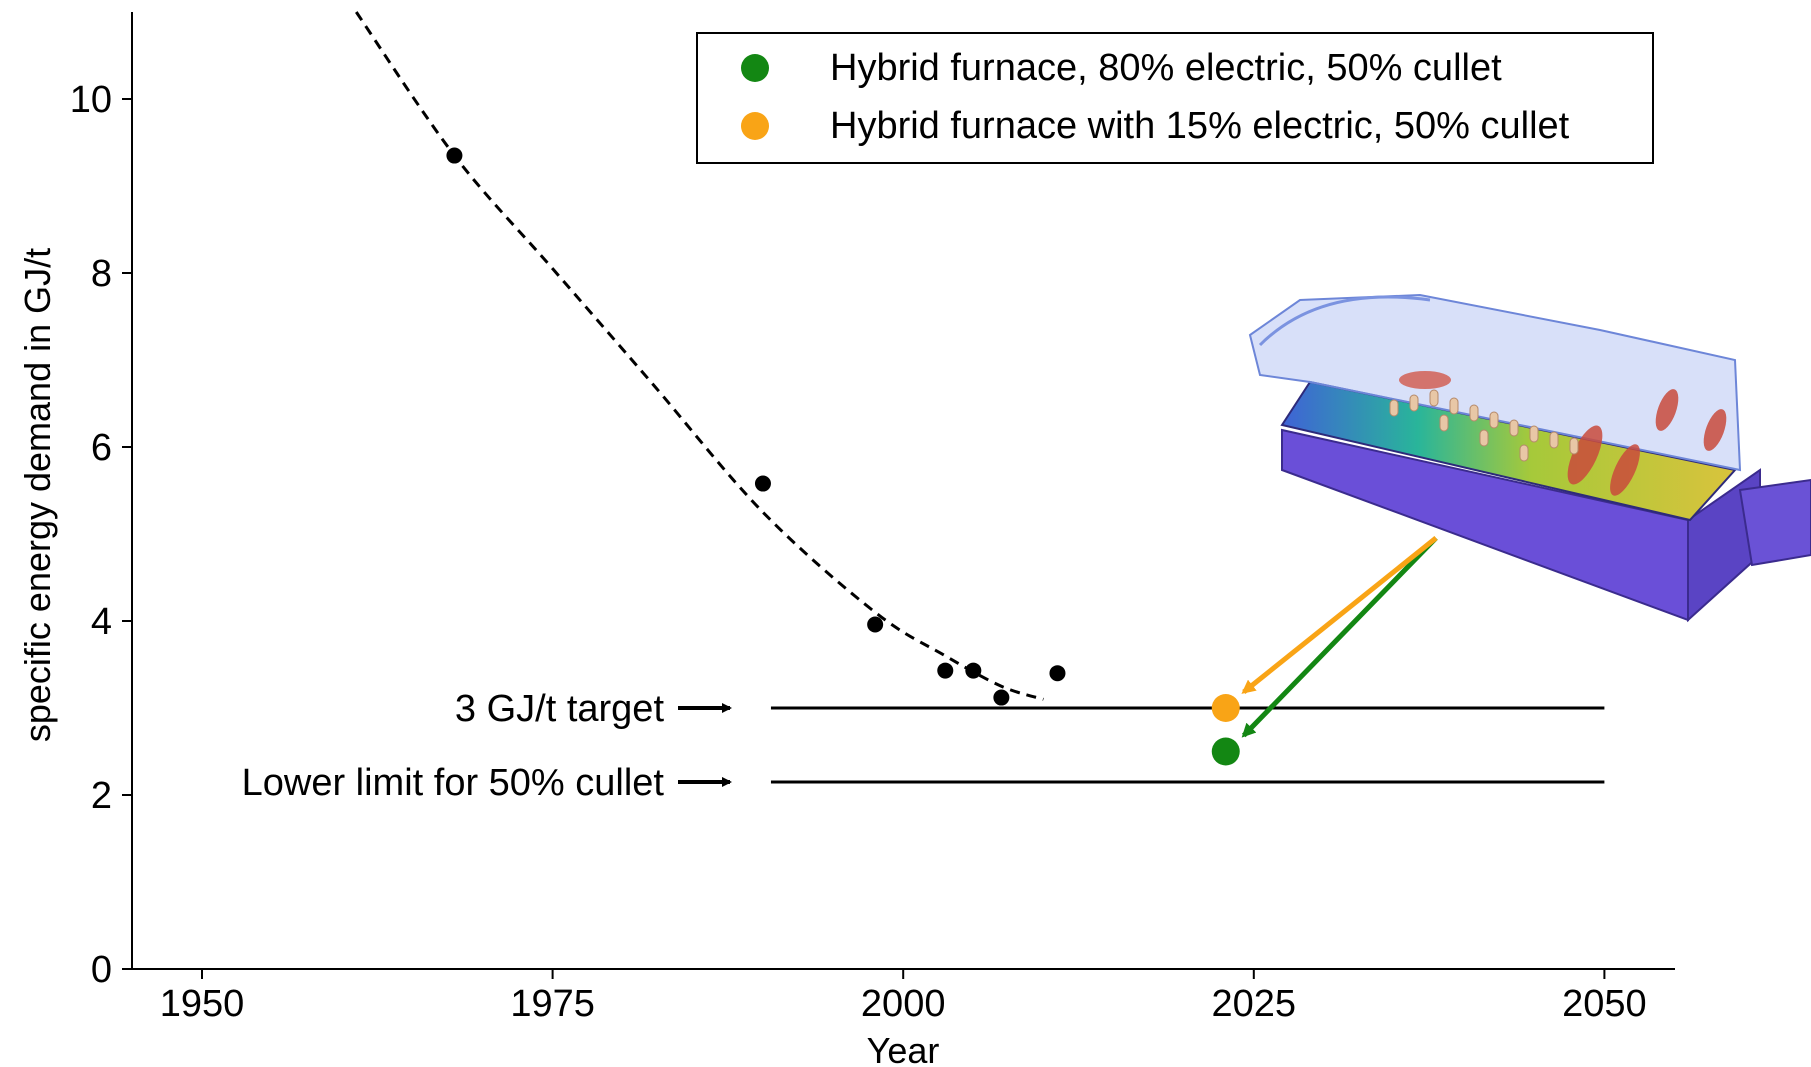 The height and width of the screenshot is (1067, 1811). Describe the element at coordinates (552, 1004) in the screenshot. I see `x-tick-label: 1975` at that location.